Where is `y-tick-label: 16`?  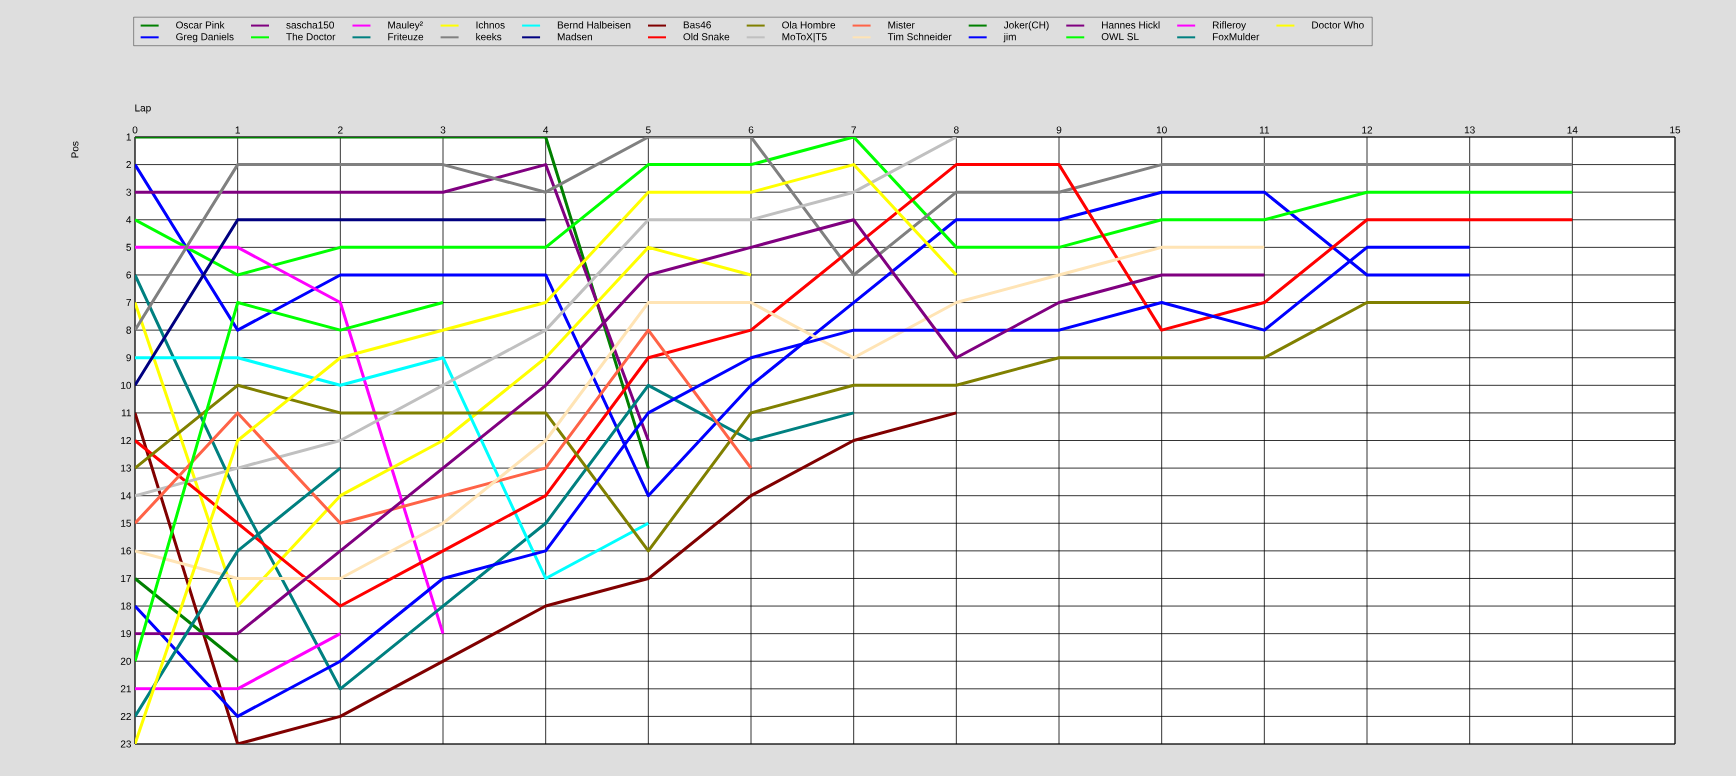 y-tick-label: 16 is located at coordinates (126, 551).